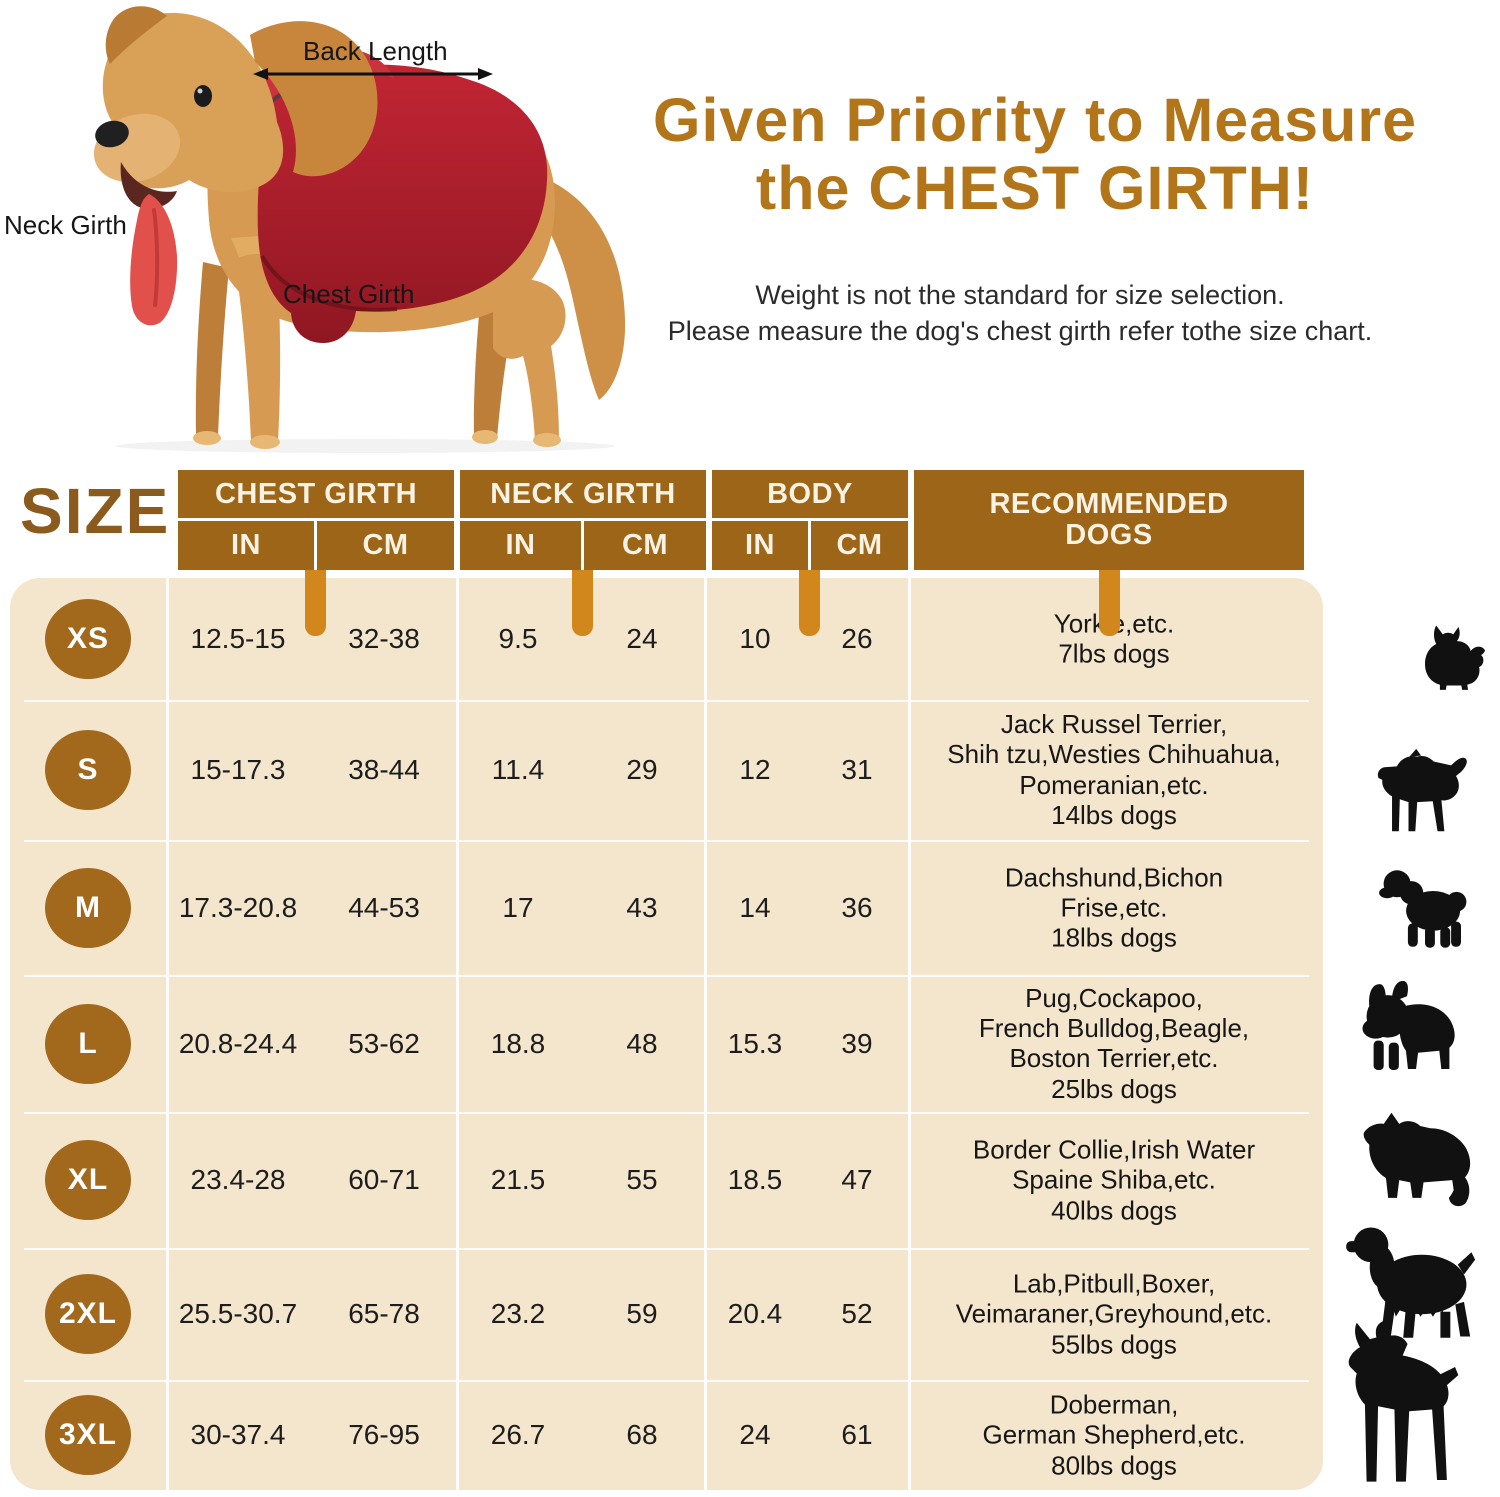  What do you see at coordinates (1418, 1152) in the screenshot?
I see `dog-silhouette-border-collie-icon` at bounding box center [1418, 1152].